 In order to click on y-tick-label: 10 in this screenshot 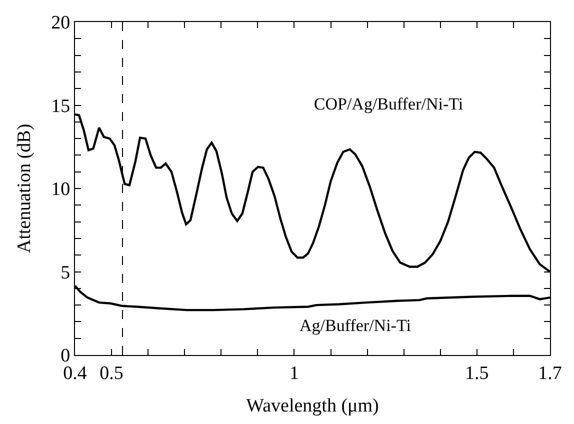, I will do `click(60, 189)`.